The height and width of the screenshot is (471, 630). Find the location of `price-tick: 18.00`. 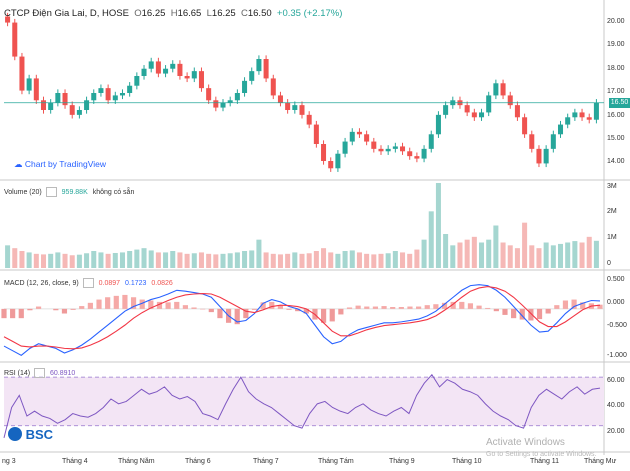

price-tick: 18.00 is located at coordinates (616, 68).